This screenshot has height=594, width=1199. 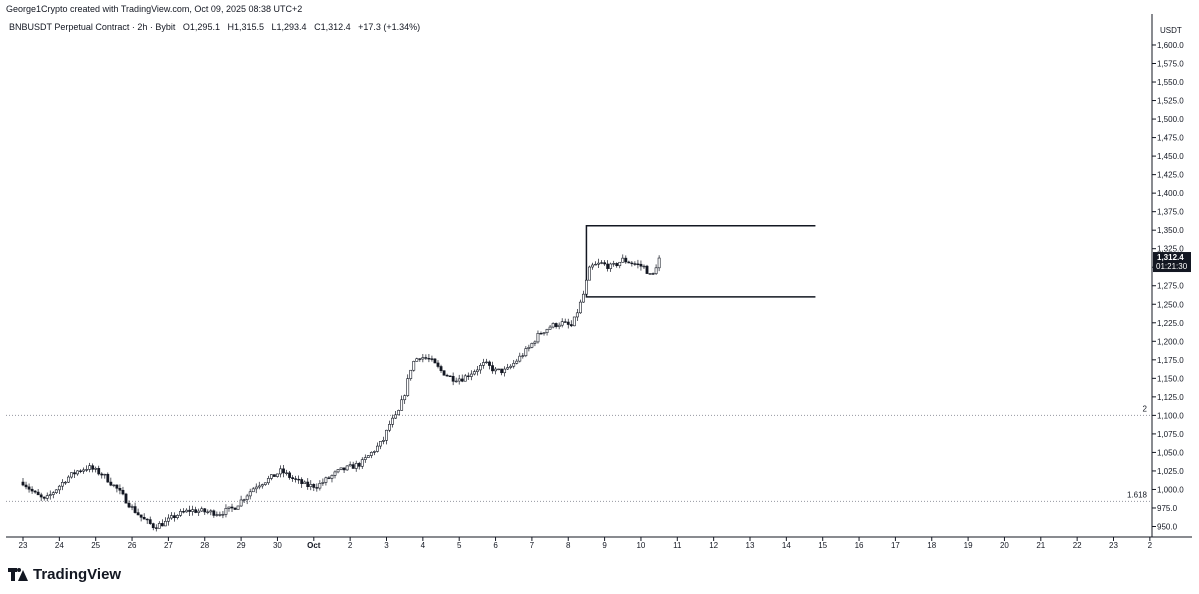 I want to click on current-price-tag: 1,312.401:21:30, so click(x=1172, y=262).